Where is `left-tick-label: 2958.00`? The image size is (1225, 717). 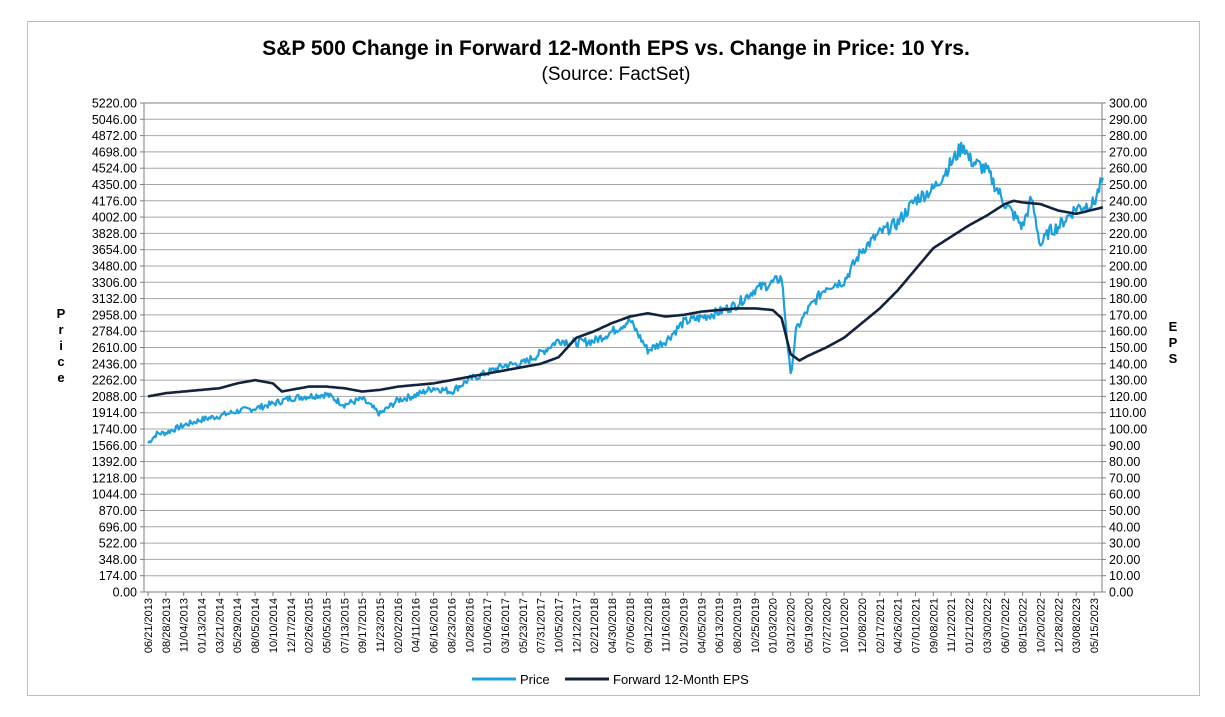
left-tick-label: 2958.00 is located at coordinates (114, 315).